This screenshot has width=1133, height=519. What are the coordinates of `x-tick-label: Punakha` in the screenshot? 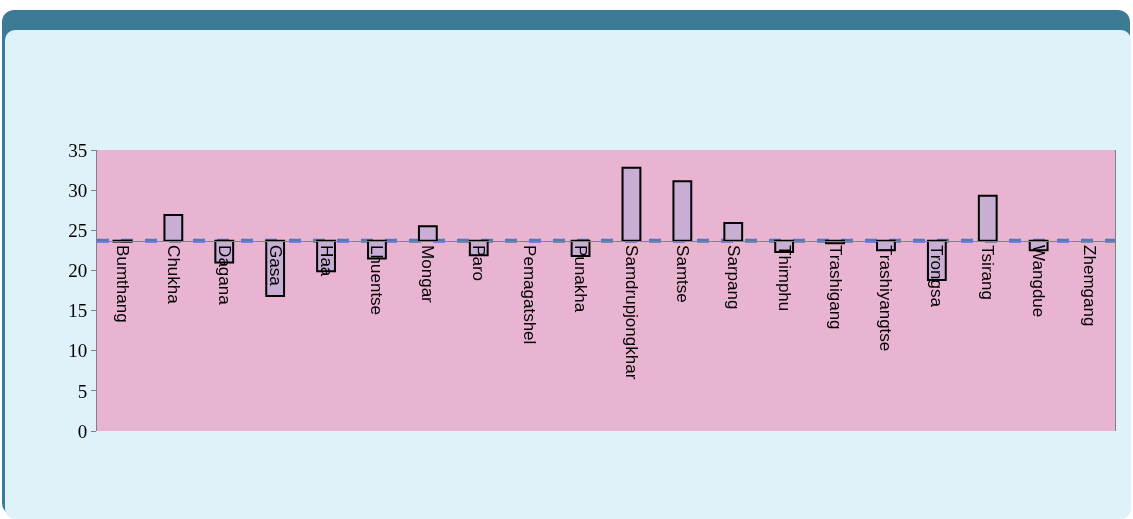 It's located at (581, 279).